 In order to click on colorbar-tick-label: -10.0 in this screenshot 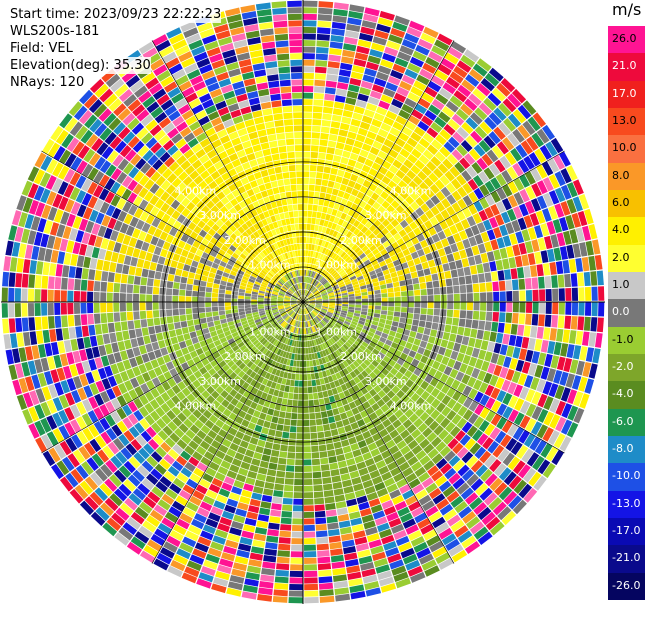, I will do `click(626, 476)`.